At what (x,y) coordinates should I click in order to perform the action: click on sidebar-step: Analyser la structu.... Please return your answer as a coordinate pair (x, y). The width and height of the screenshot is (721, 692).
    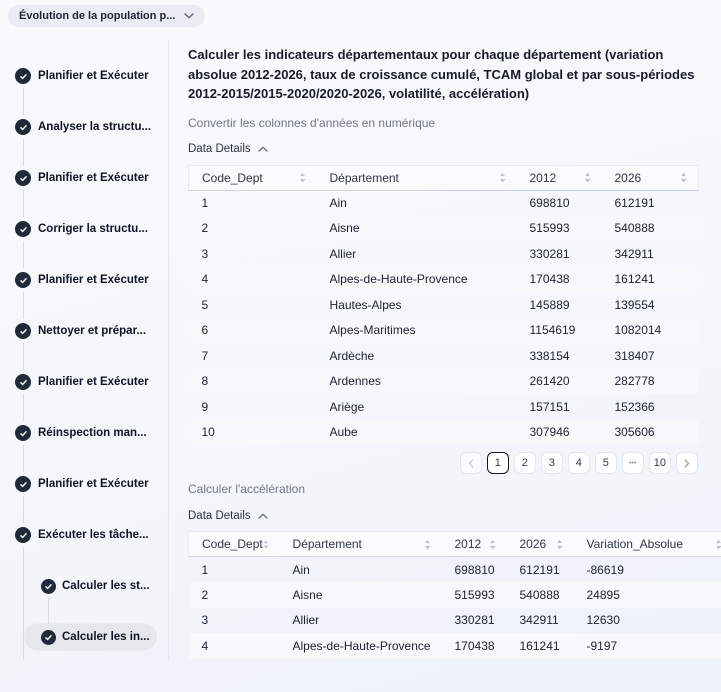
    Looking at the image, I should click on (84, 134).